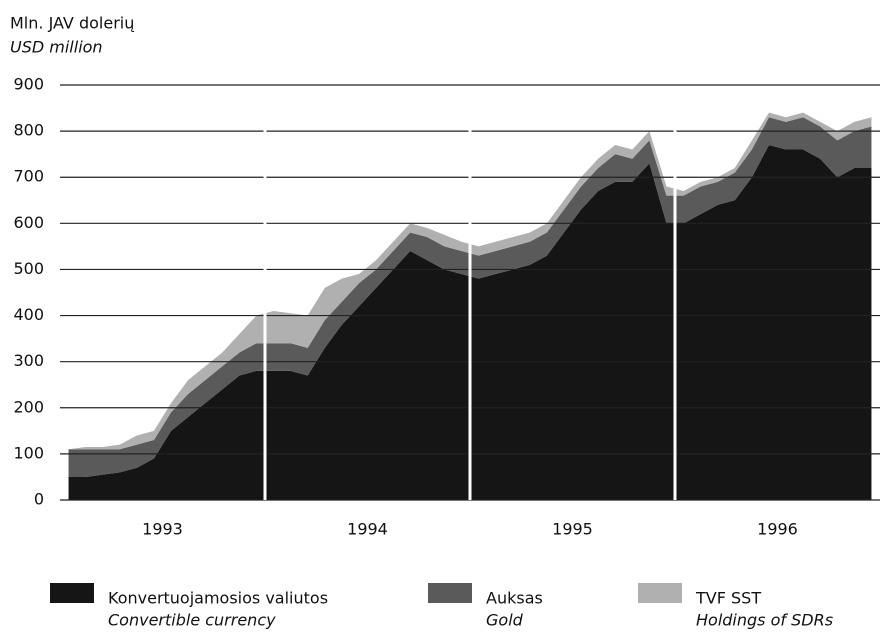 Image resolution: width=884 pixels, height=637 pixels. What do you see at coordinates (56, 47) in the screenshot?
I see `y-axis-label-en: USD million` at bounding box center [56, 47].